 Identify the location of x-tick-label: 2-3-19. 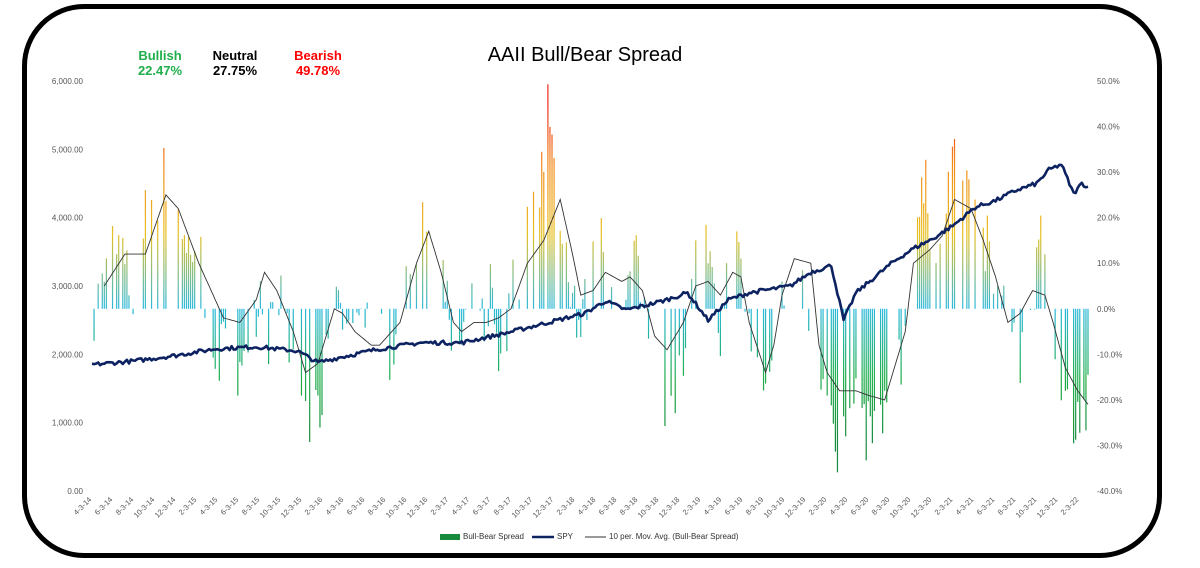
(692, 506).